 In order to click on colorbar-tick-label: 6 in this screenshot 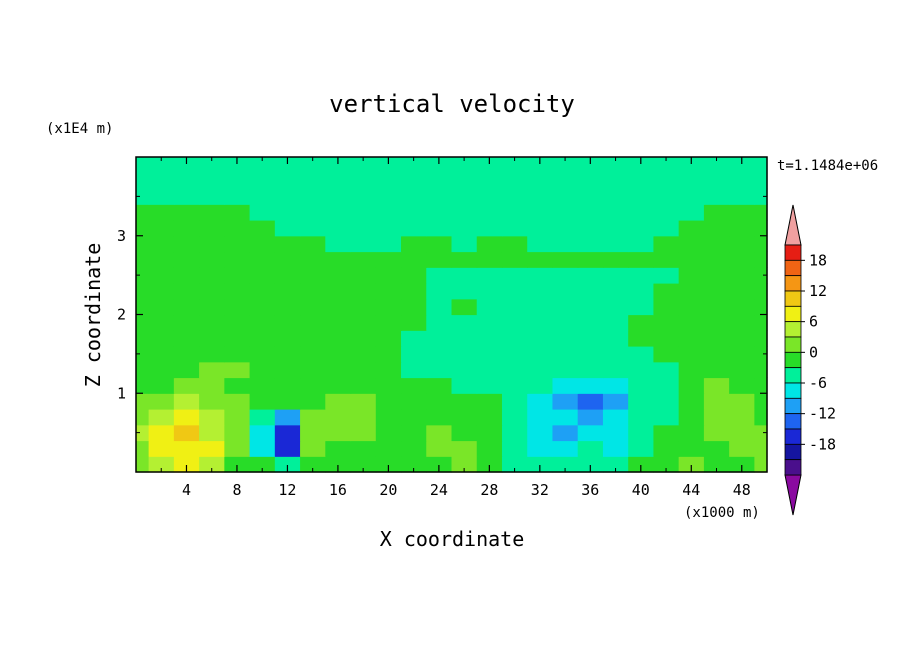, I will do `click(813, 322)`.